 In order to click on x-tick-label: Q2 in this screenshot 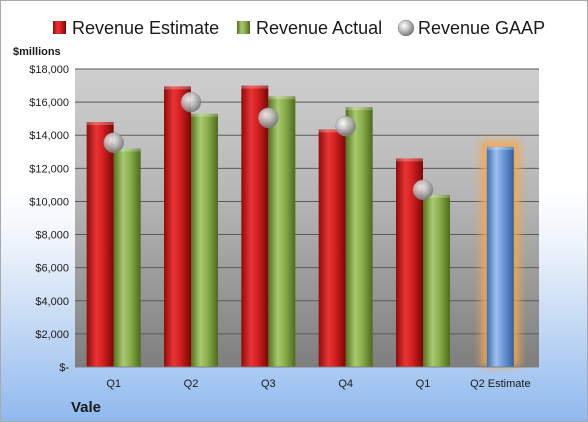, I will do `click(191, 384)`.